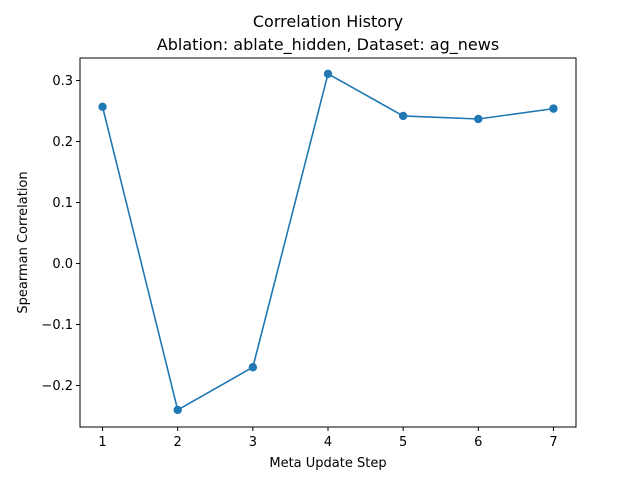 Image resolution: width=640 pixels, height=484 pixels. I want to click on x-axis-label: Meta Update Step, so click(327, 463).